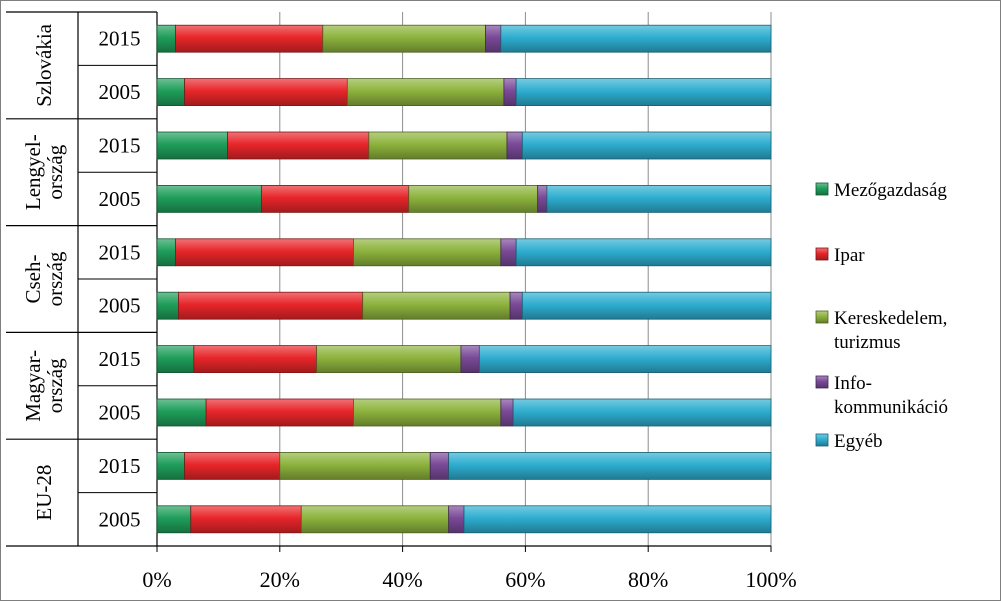 Image resolution: width=1001 pixels, height=601 pixels. What do you see at coordinates (770, 579) in the screenshot?
I see `x-tick-label: 100%` at bounding box center [770, 579].